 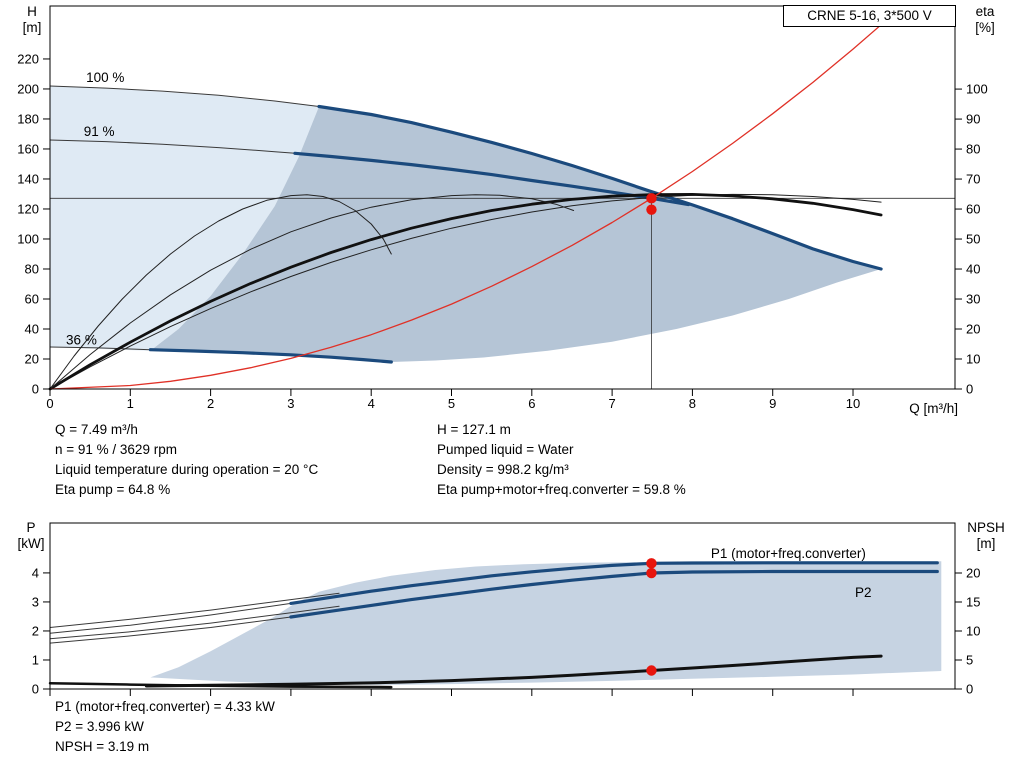 What do you see at coordinates (986, 543) in the screenshot?
I see `npsh-axis-unit: [m]` at bounding box center [986, 543].